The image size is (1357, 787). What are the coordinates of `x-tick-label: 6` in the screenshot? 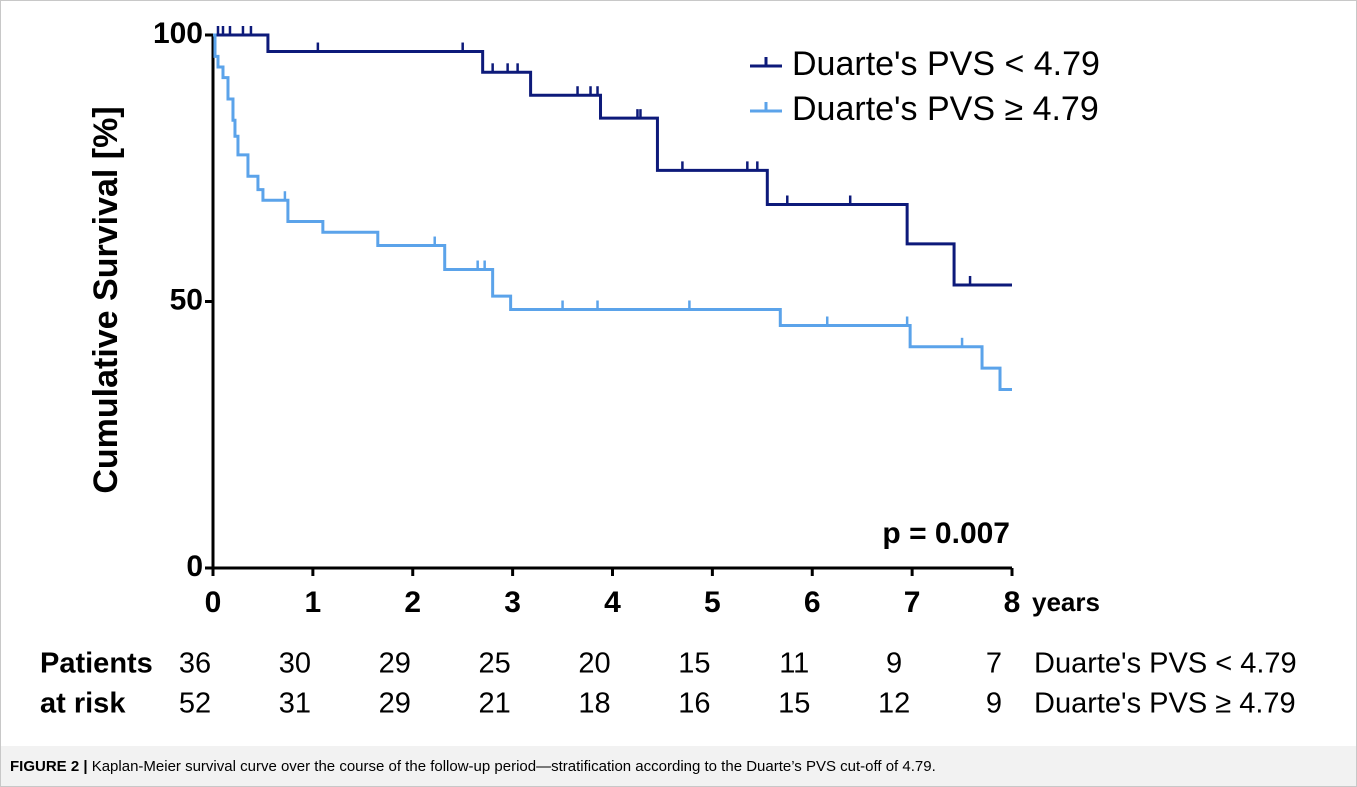 It's located at (812, 602).